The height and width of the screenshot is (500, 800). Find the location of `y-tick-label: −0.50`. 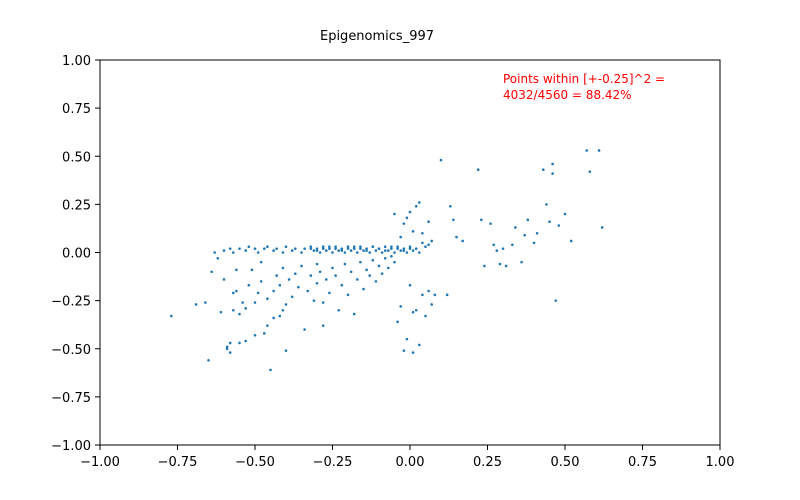

y-tick-label: −0.50 is located at coordinates (71, 350).